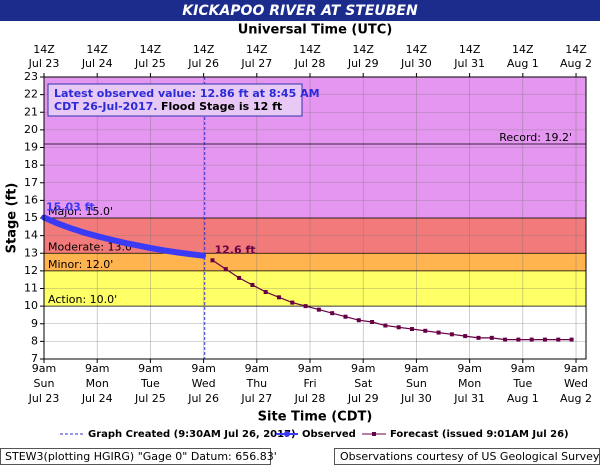  I want to click on flood-stage: Flood Stage is 12 ft, so click(221, 106).